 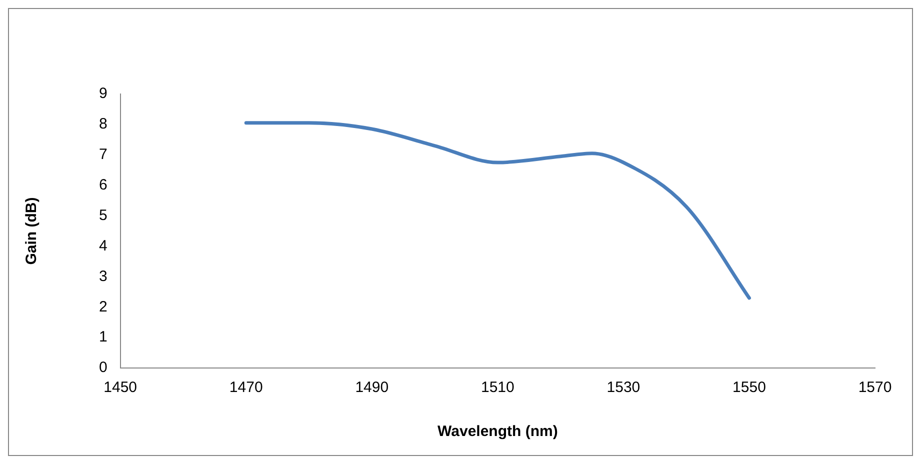 What do you see at coordinates (372, 387) in the screenshot?
I see `x-tick-label: 1490` at bounding box center [372, 387].